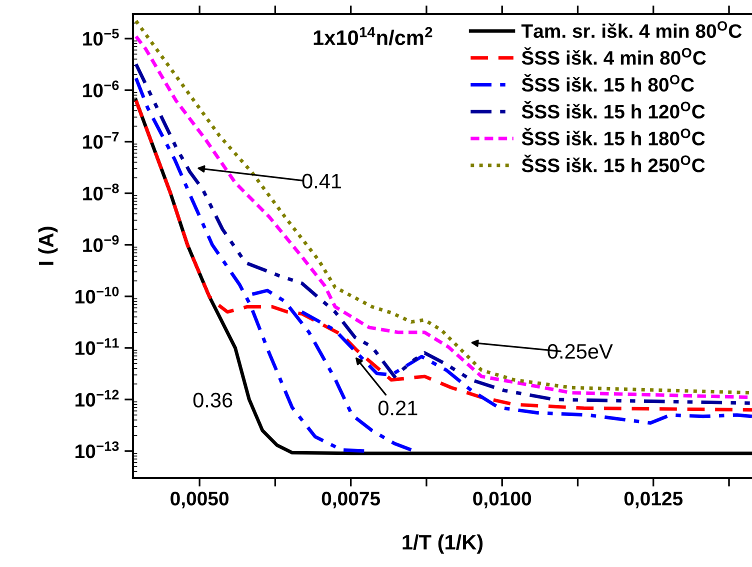  I want to click on y-axis-title: I (A), so click(48, 245).